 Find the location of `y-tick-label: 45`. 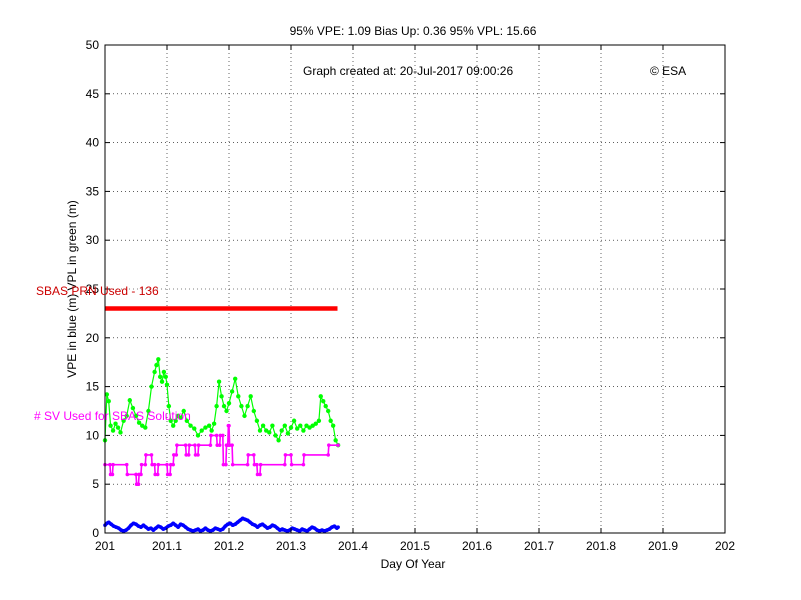

y-tick-label: 45 is located at coordinates (93, 94).